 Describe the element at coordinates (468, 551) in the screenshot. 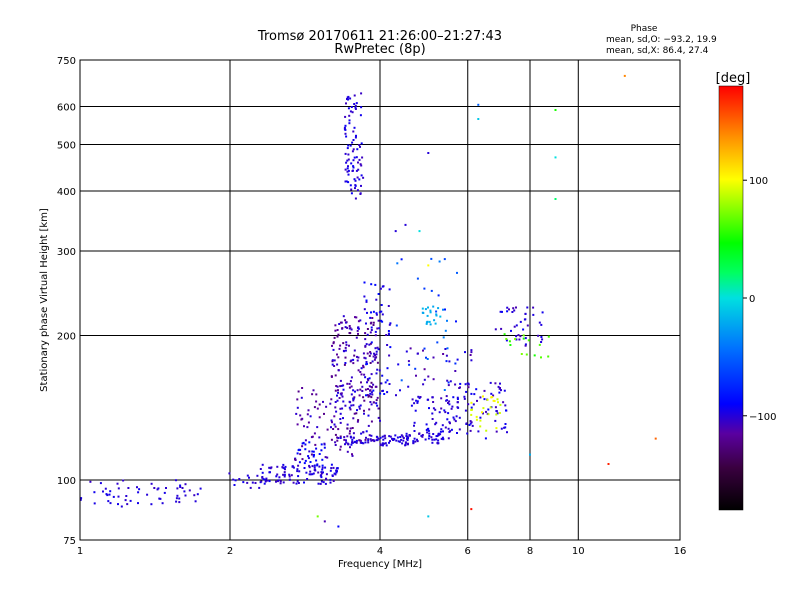

I see `x-tick-label: 6` at that location.